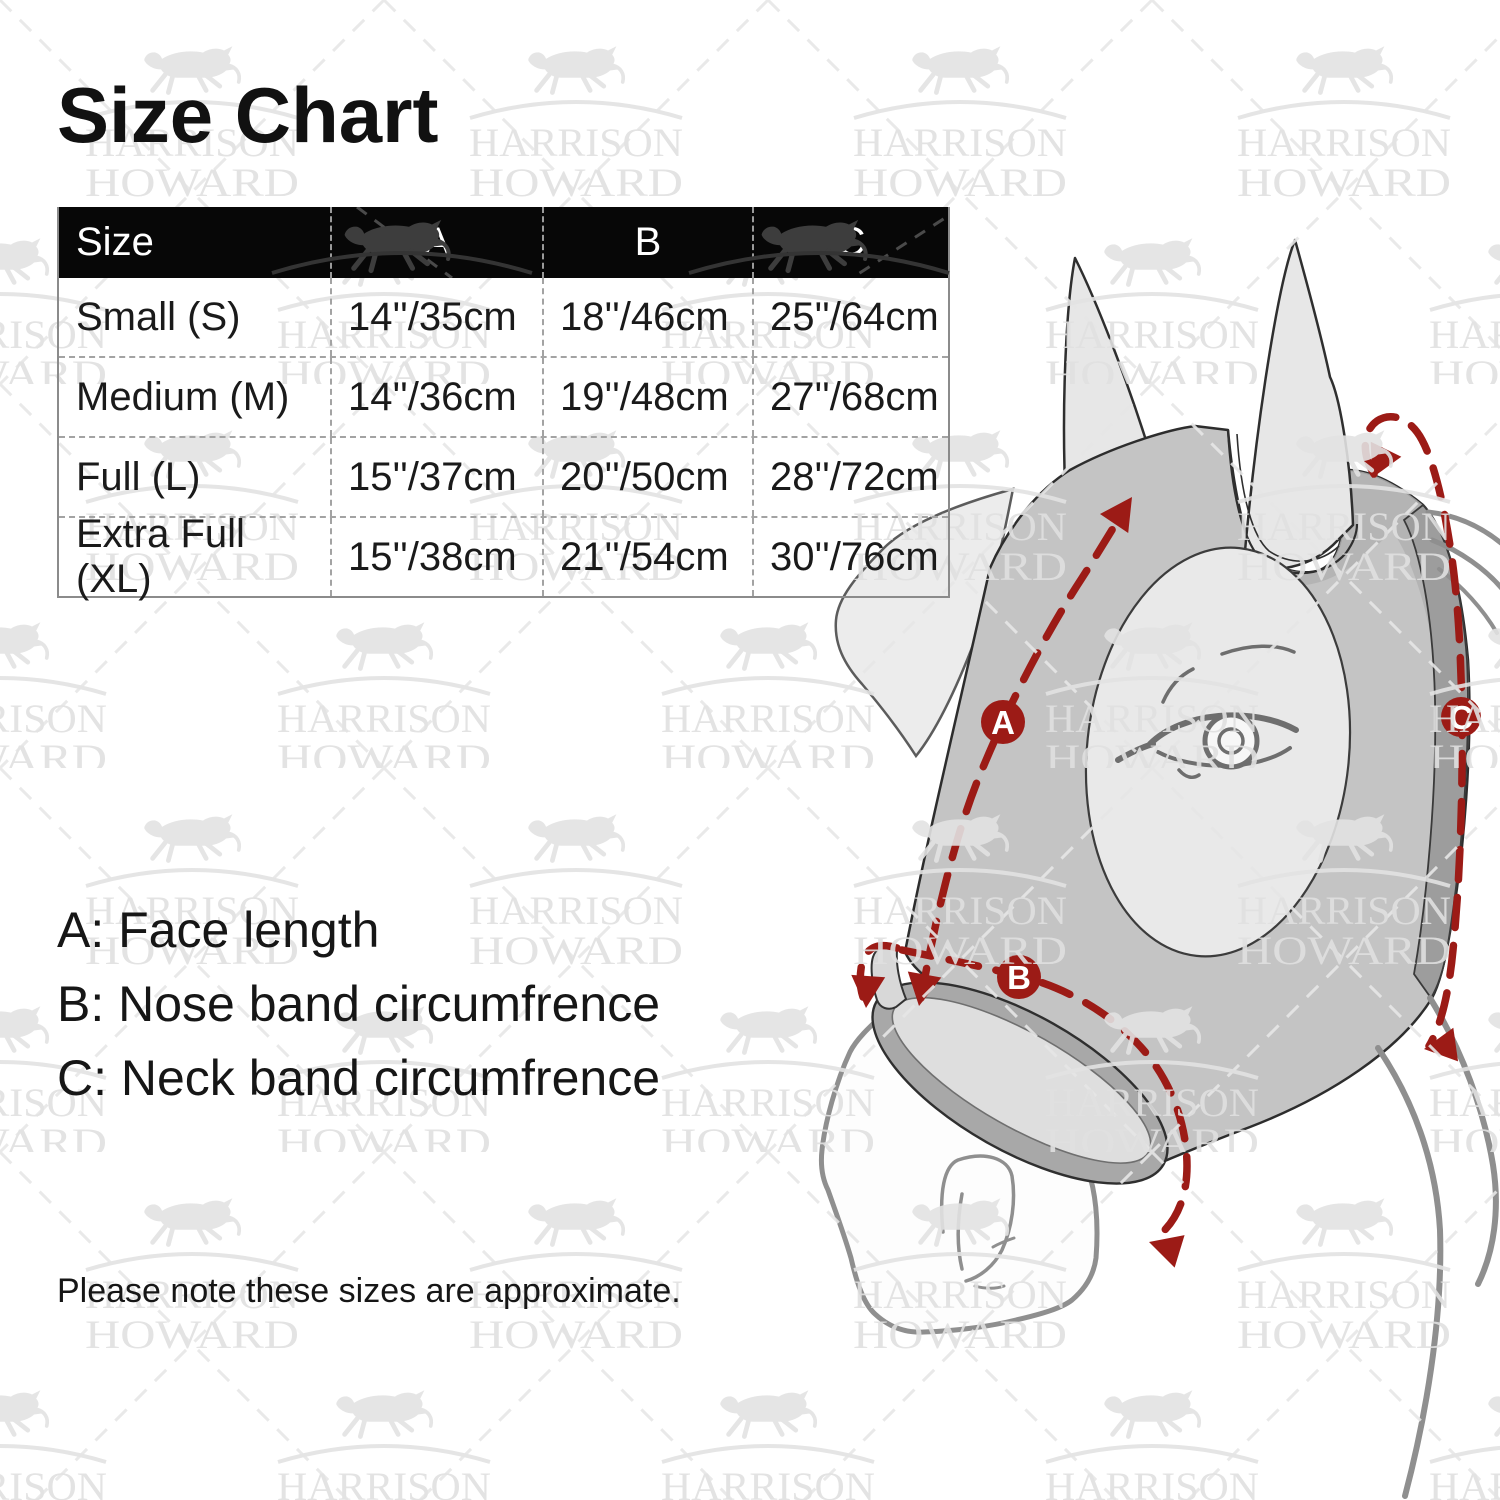 This screenshot has height=1500, width=1500. What do you see at coordinates (1298, 404) in the screenshot?
I see `horse-right-ear` at bounding box center [1298, 404].